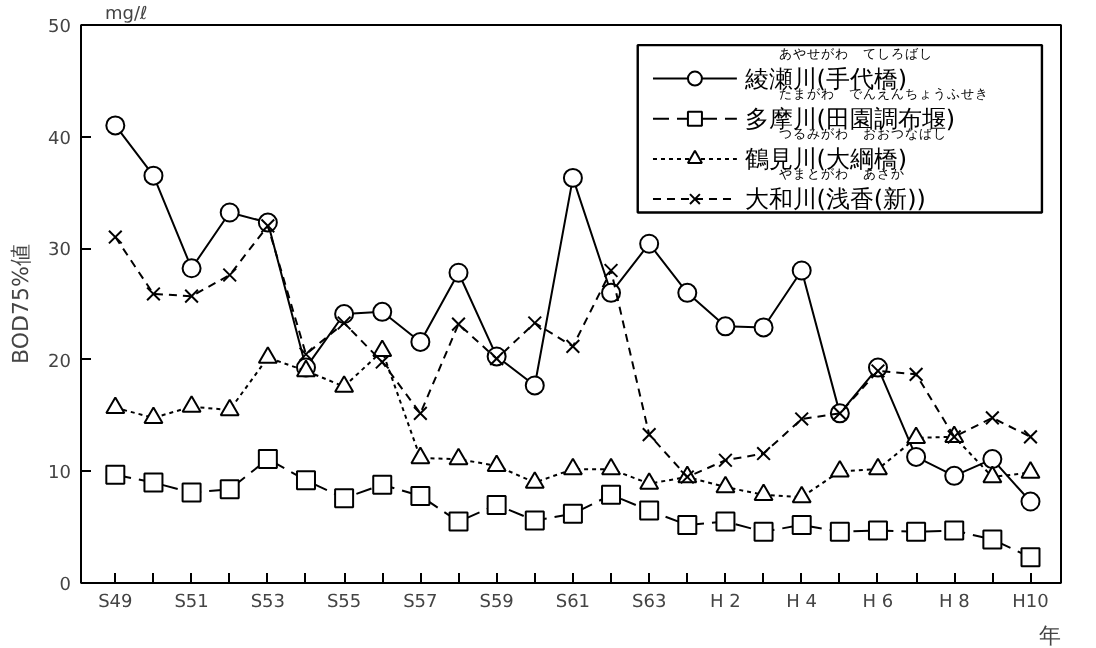 The height and width of the screenshot is (648, 1096). I want to click on y-axis-title: BOD75%値, so click(21, 304).